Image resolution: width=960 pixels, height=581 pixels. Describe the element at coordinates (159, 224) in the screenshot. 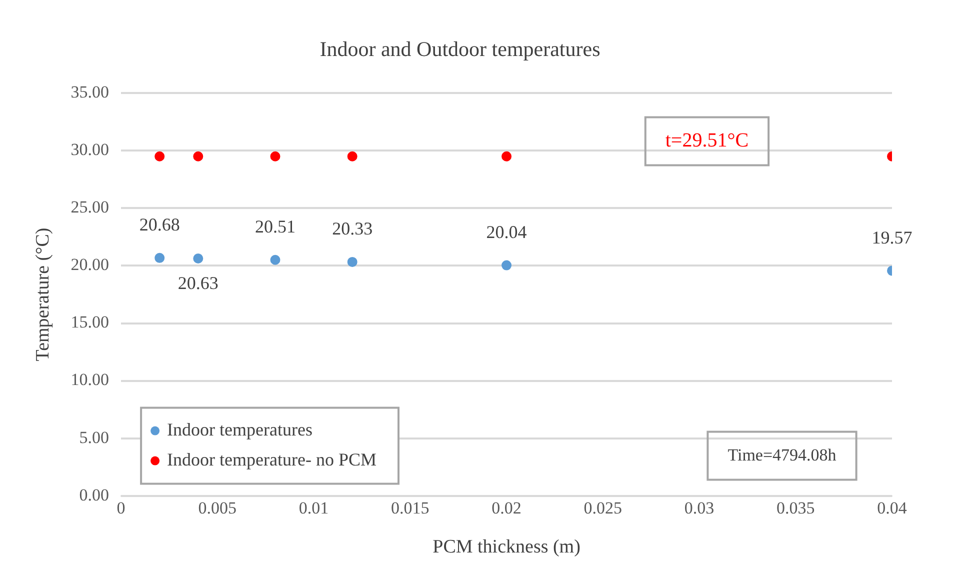

I see `data-label: 20.68` at that location.